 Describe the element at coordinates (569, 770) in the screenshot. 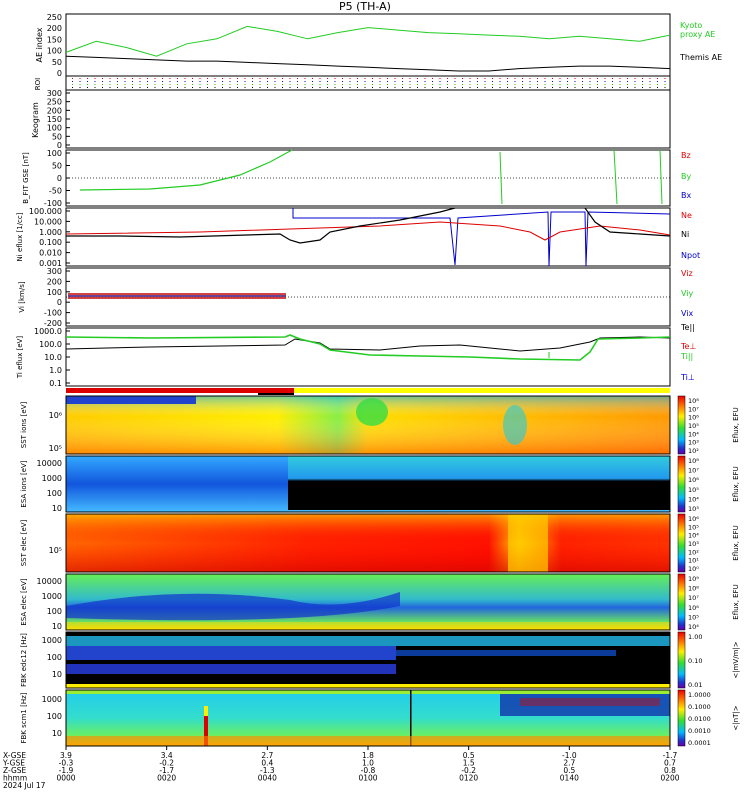

I see `xtick-label: 0.5` at that location.